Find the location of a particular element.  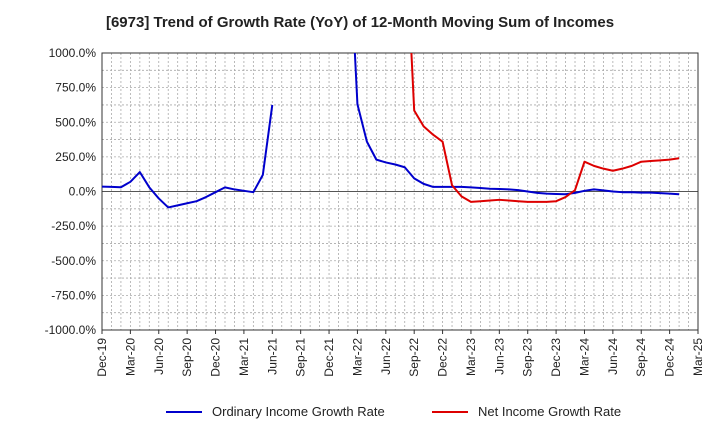

y-tick-label: 1000.0% is located at coordinates (73, 53).